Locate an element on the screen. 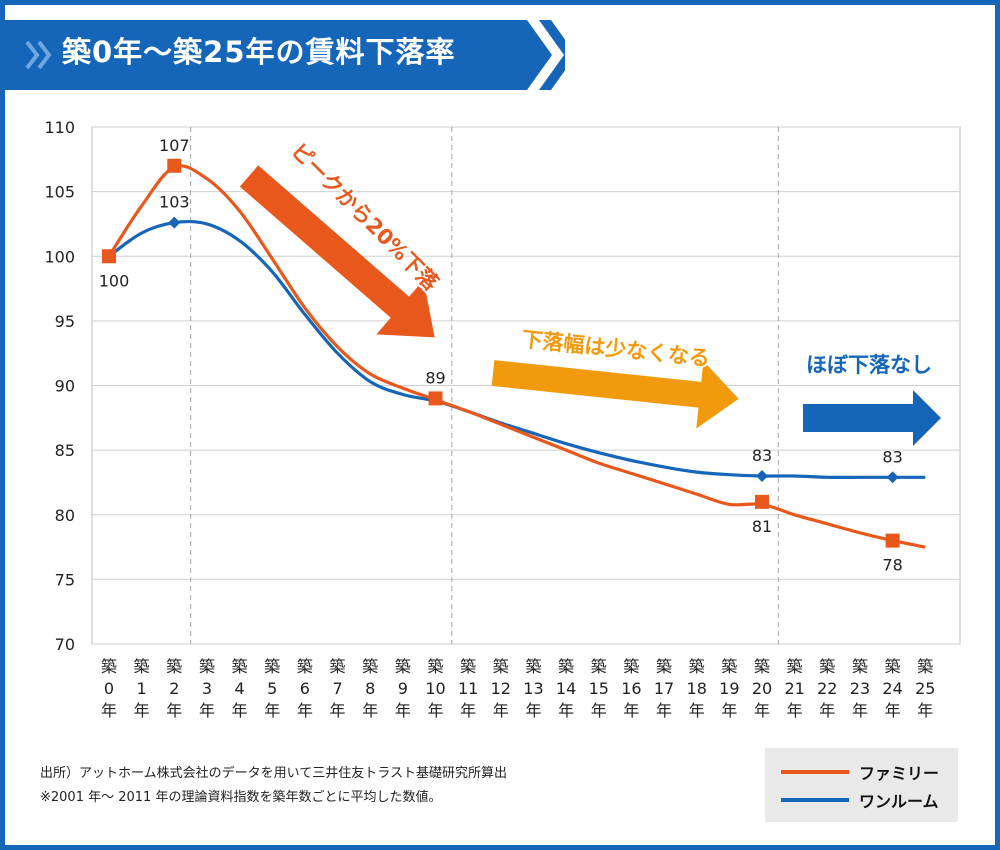  x-tick-label: 13 is located at coordinates (533, 688).